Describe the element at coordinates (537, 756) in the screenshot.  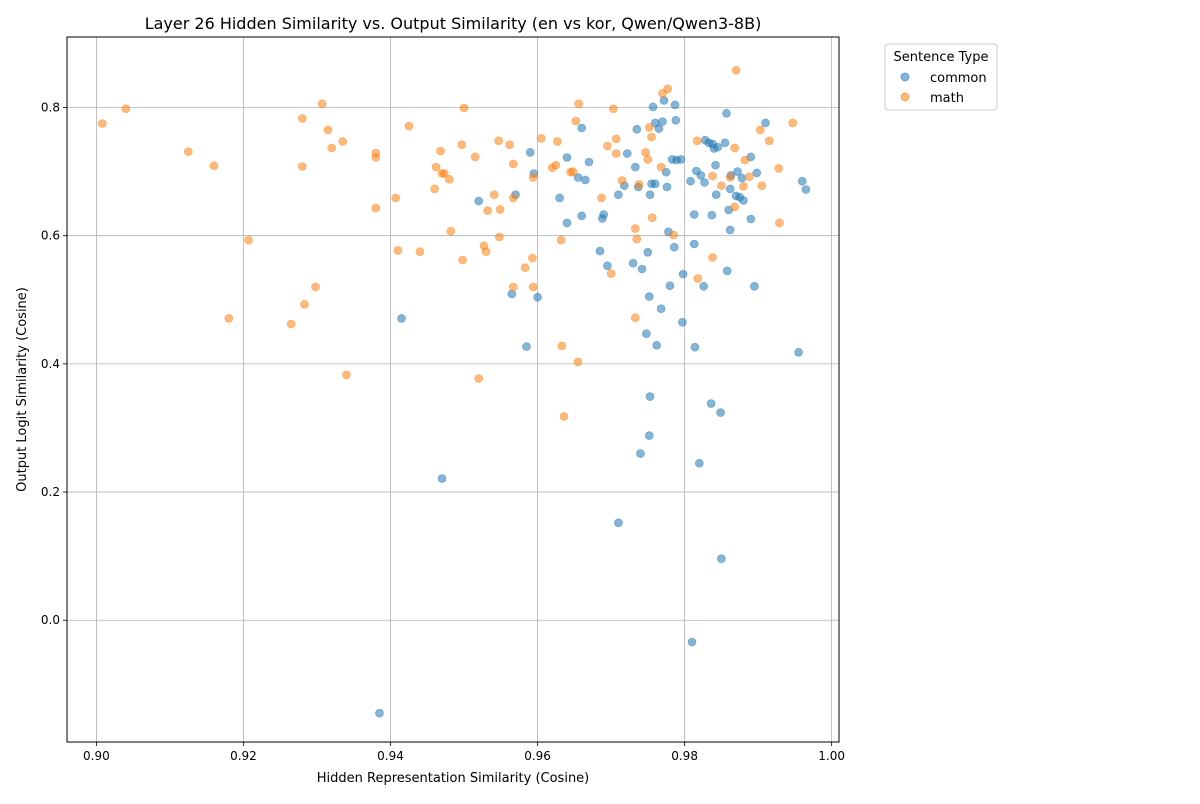
I see `x-tick-label: 0.96` at that location.